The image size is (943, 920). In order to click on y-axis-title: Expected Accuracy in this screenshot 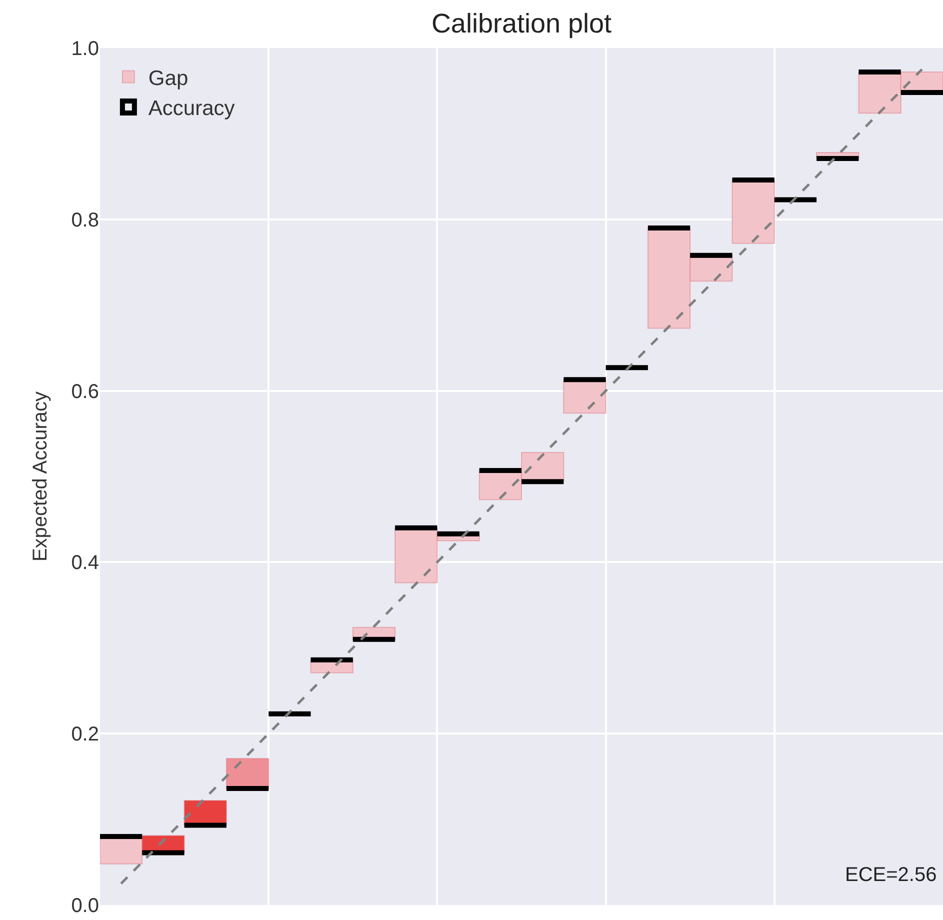, I will do `click(41, 476)`.